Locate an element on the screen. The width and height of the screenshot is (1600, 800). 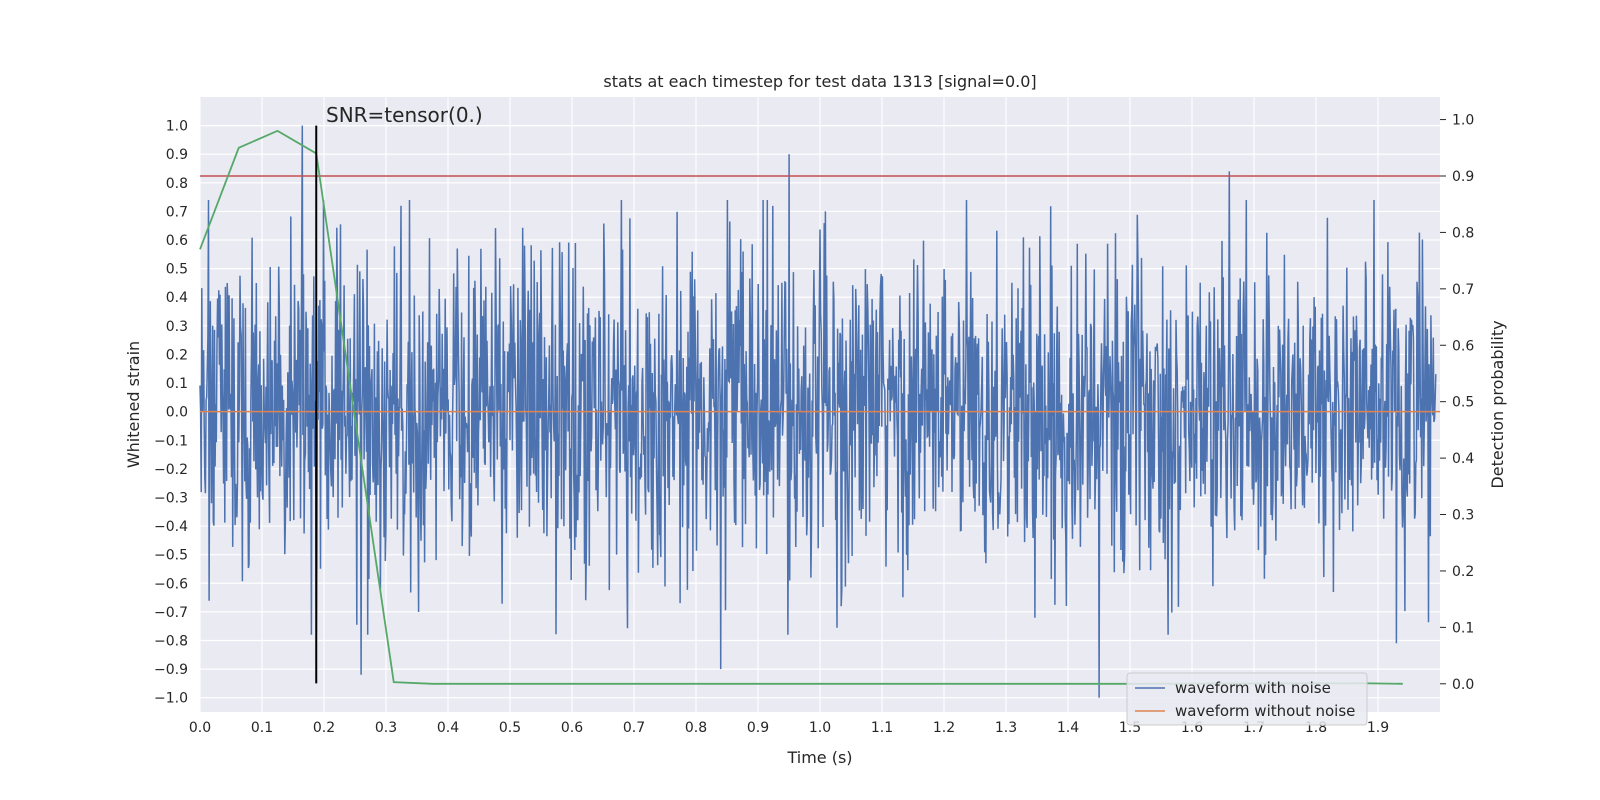
y-axis-right-ticks: 1.0 0.9 0.8 0.7 0.6 0.5 0.4 0.3 0.2 0.1 0.0 is located at coordinates (1457, 403).